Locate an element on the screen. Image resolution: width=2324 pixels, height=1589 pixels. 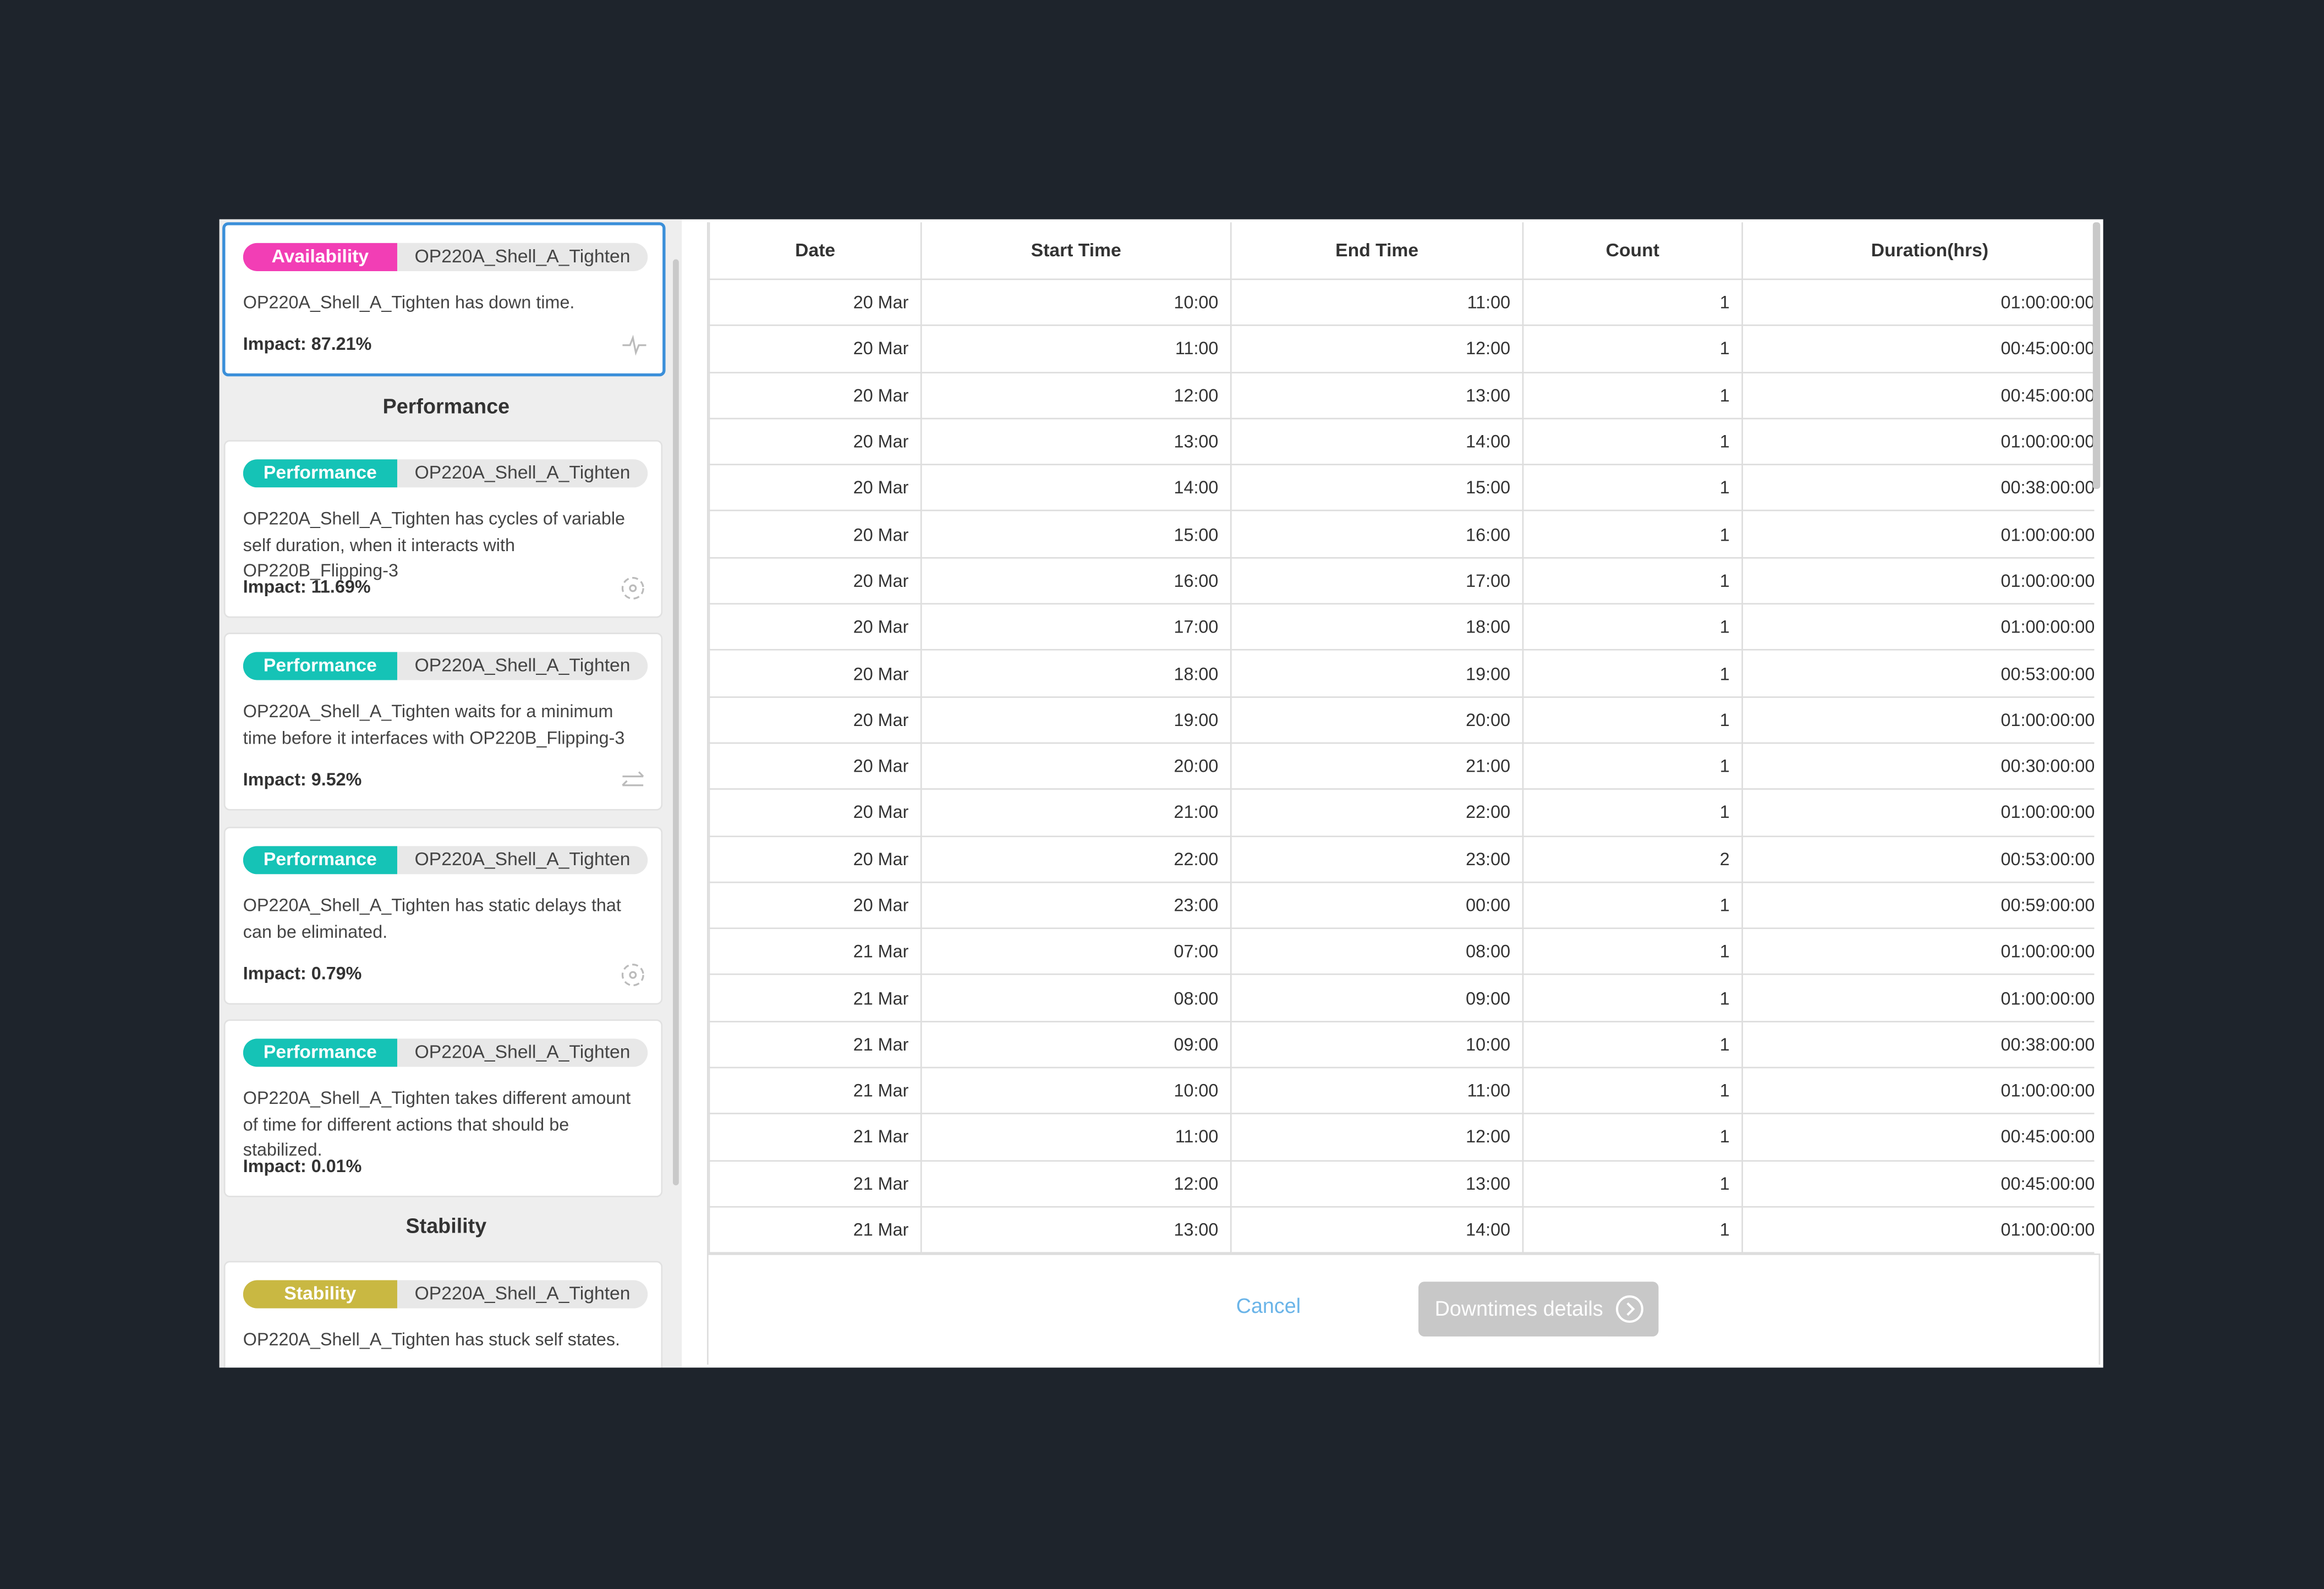
column-header: Start Time is located at coordinates (1076, 252).